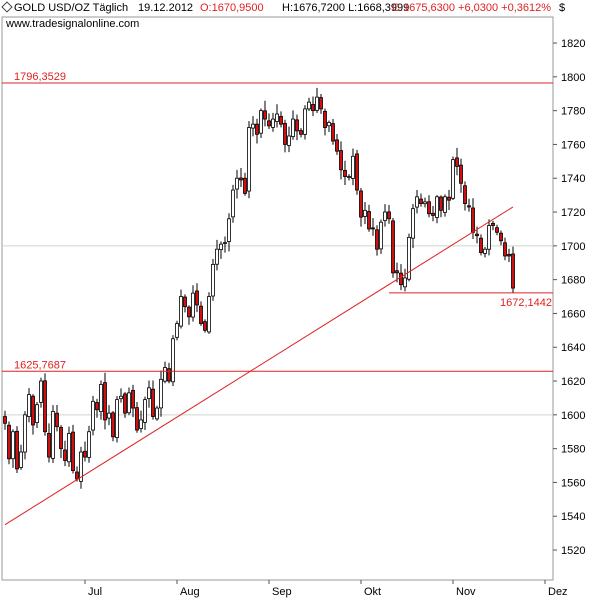  What do you see at coordinates (472, 8) in the screenshot?
I see `close-change-value: C:1675,6300 +6,0300 +0,3612%` at bounding box center [472, 8].